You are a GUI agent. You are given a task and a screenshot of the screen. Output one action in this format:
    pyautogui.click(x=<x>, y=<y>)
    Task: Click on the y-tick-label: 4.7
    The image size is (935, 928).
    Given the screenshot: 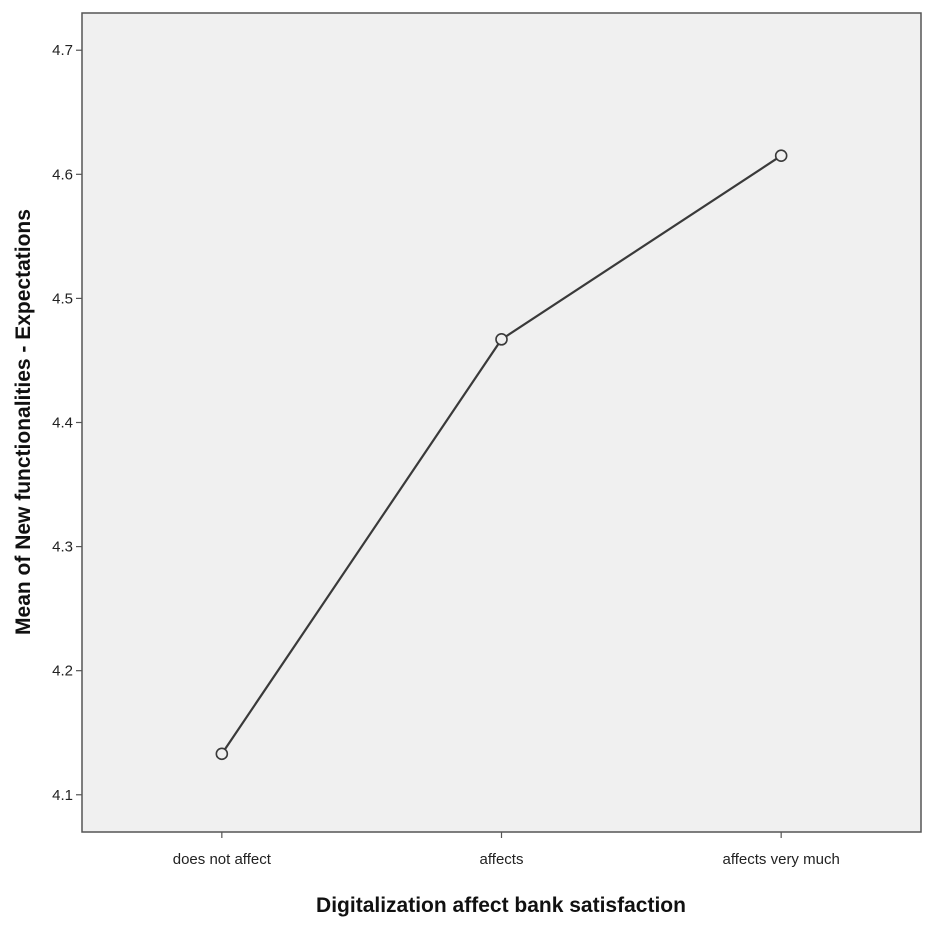 What is the action you would take?
    pyautogui.click(x=62, y=50)
    